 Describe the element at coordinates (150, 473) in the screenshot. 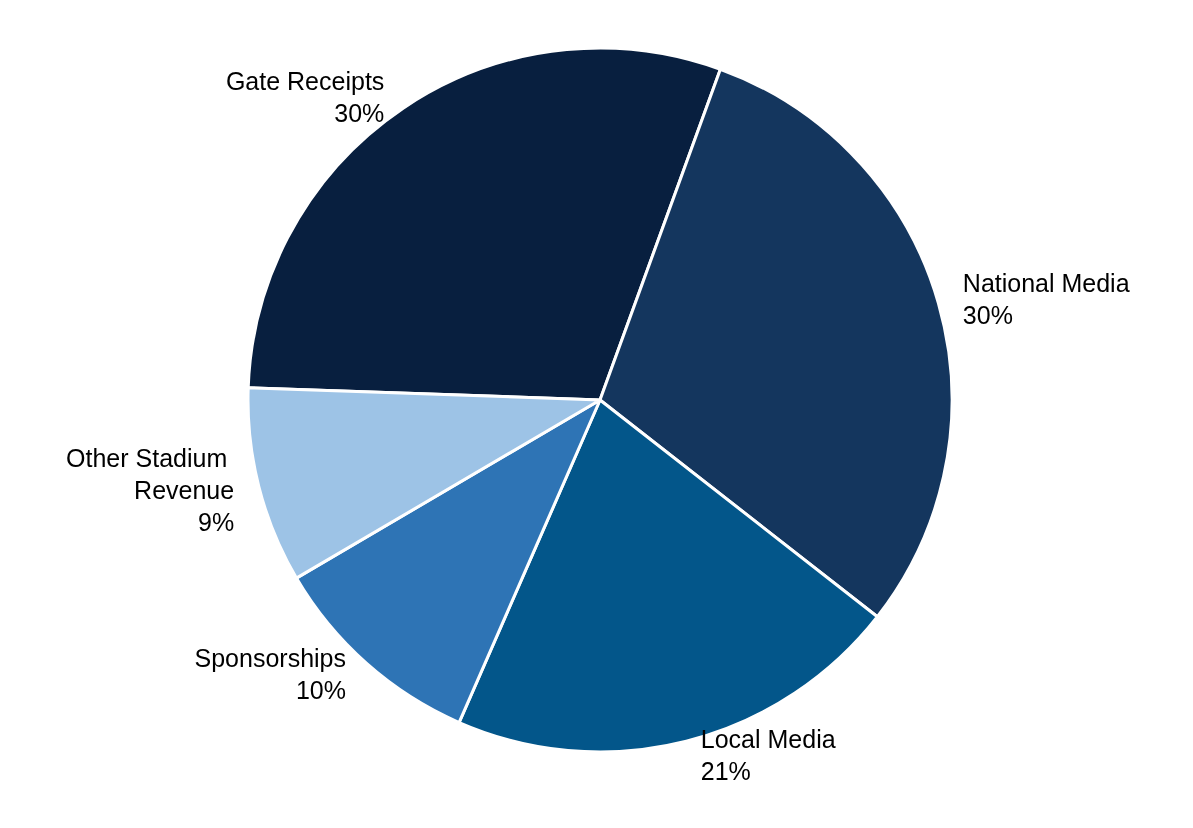

I see `slice-label: Other Stadium Revenue` at that location.